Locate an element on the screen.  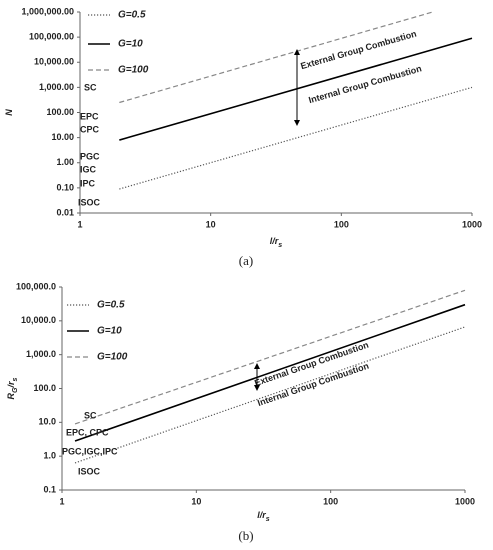
y-axis-label: RG/rs is located at coordinates (12, 388).